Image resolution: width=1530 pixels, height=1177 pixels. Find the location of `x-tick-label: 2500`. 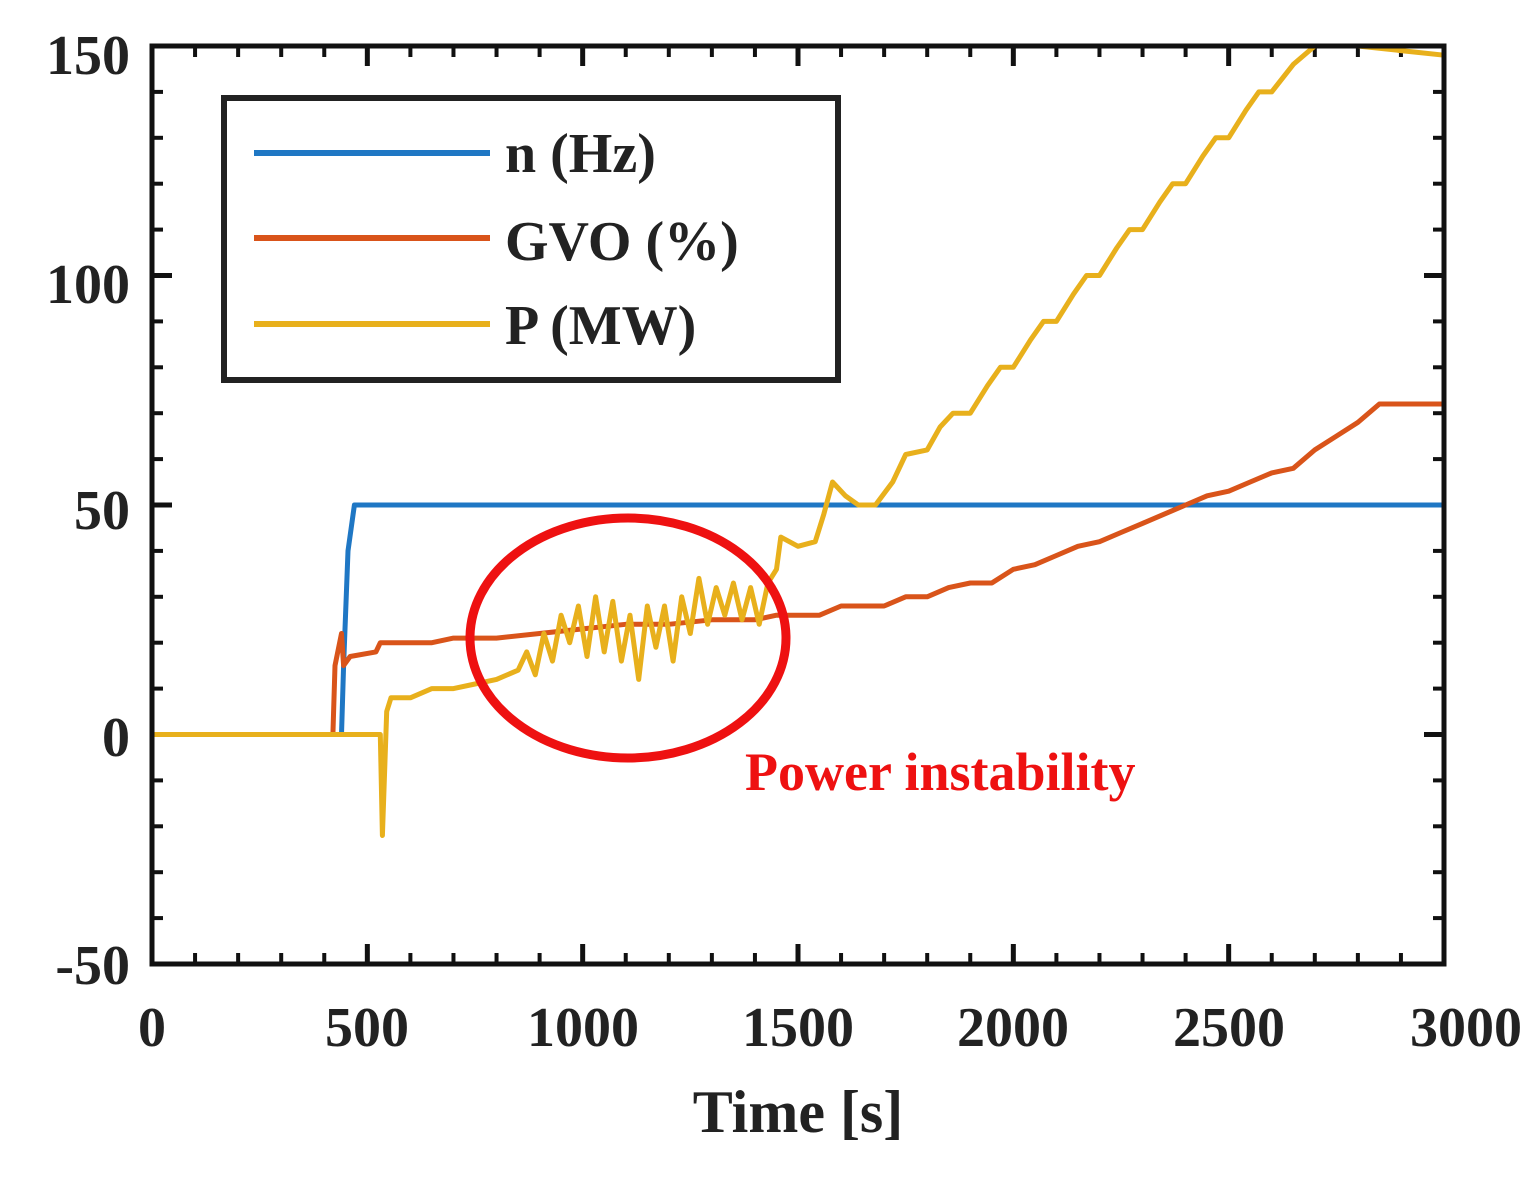

x-tick-label: 2500 is located at coordinates (1229, 1028).